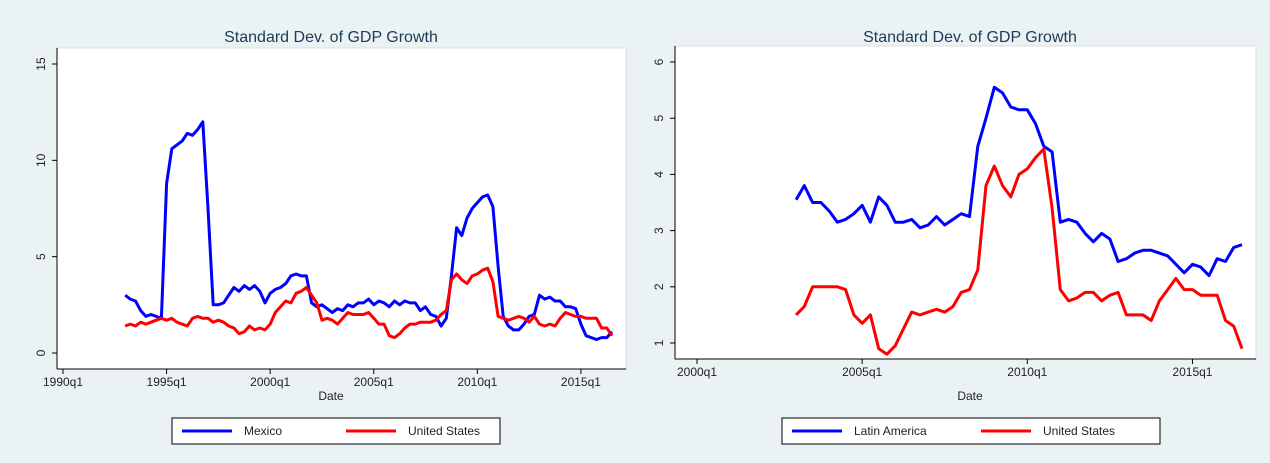  I want to click on y-tick-label: 2, so click(659, 286).